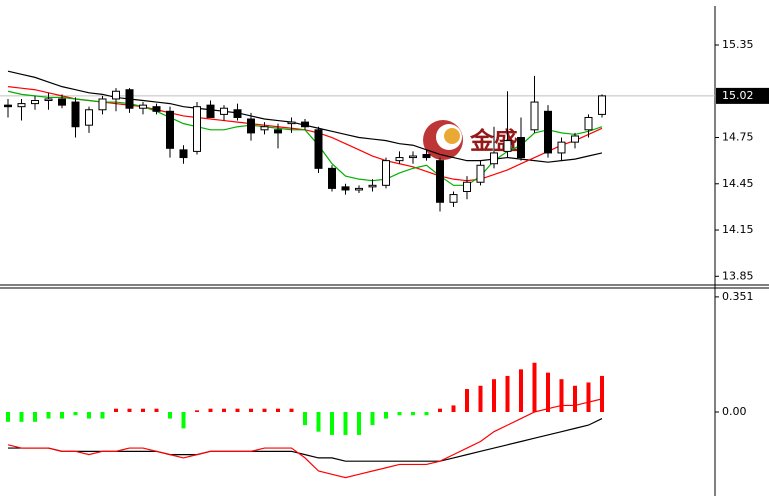 This screenshot has height=496, width=769. Describe the element at coordinates (738, 137) in the screenshot. I see `y-tick-label: 14.75` at that location.